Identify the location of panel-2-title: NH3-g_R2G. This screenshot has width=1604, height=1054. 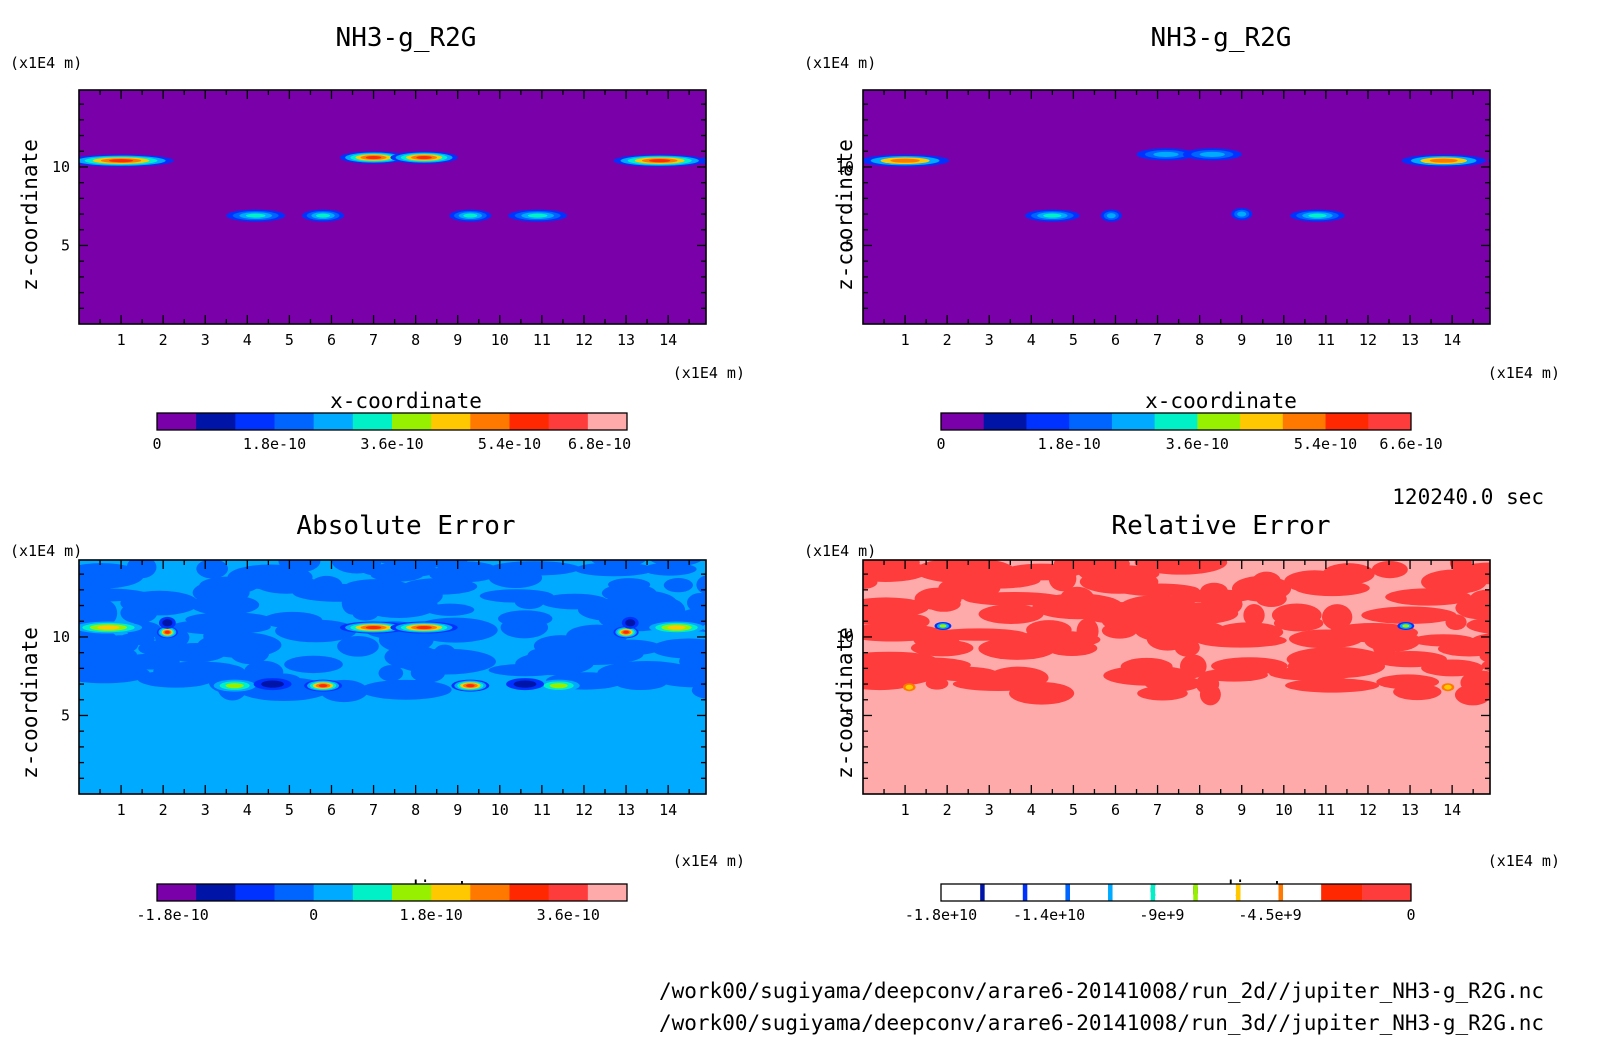
(1221, 38).